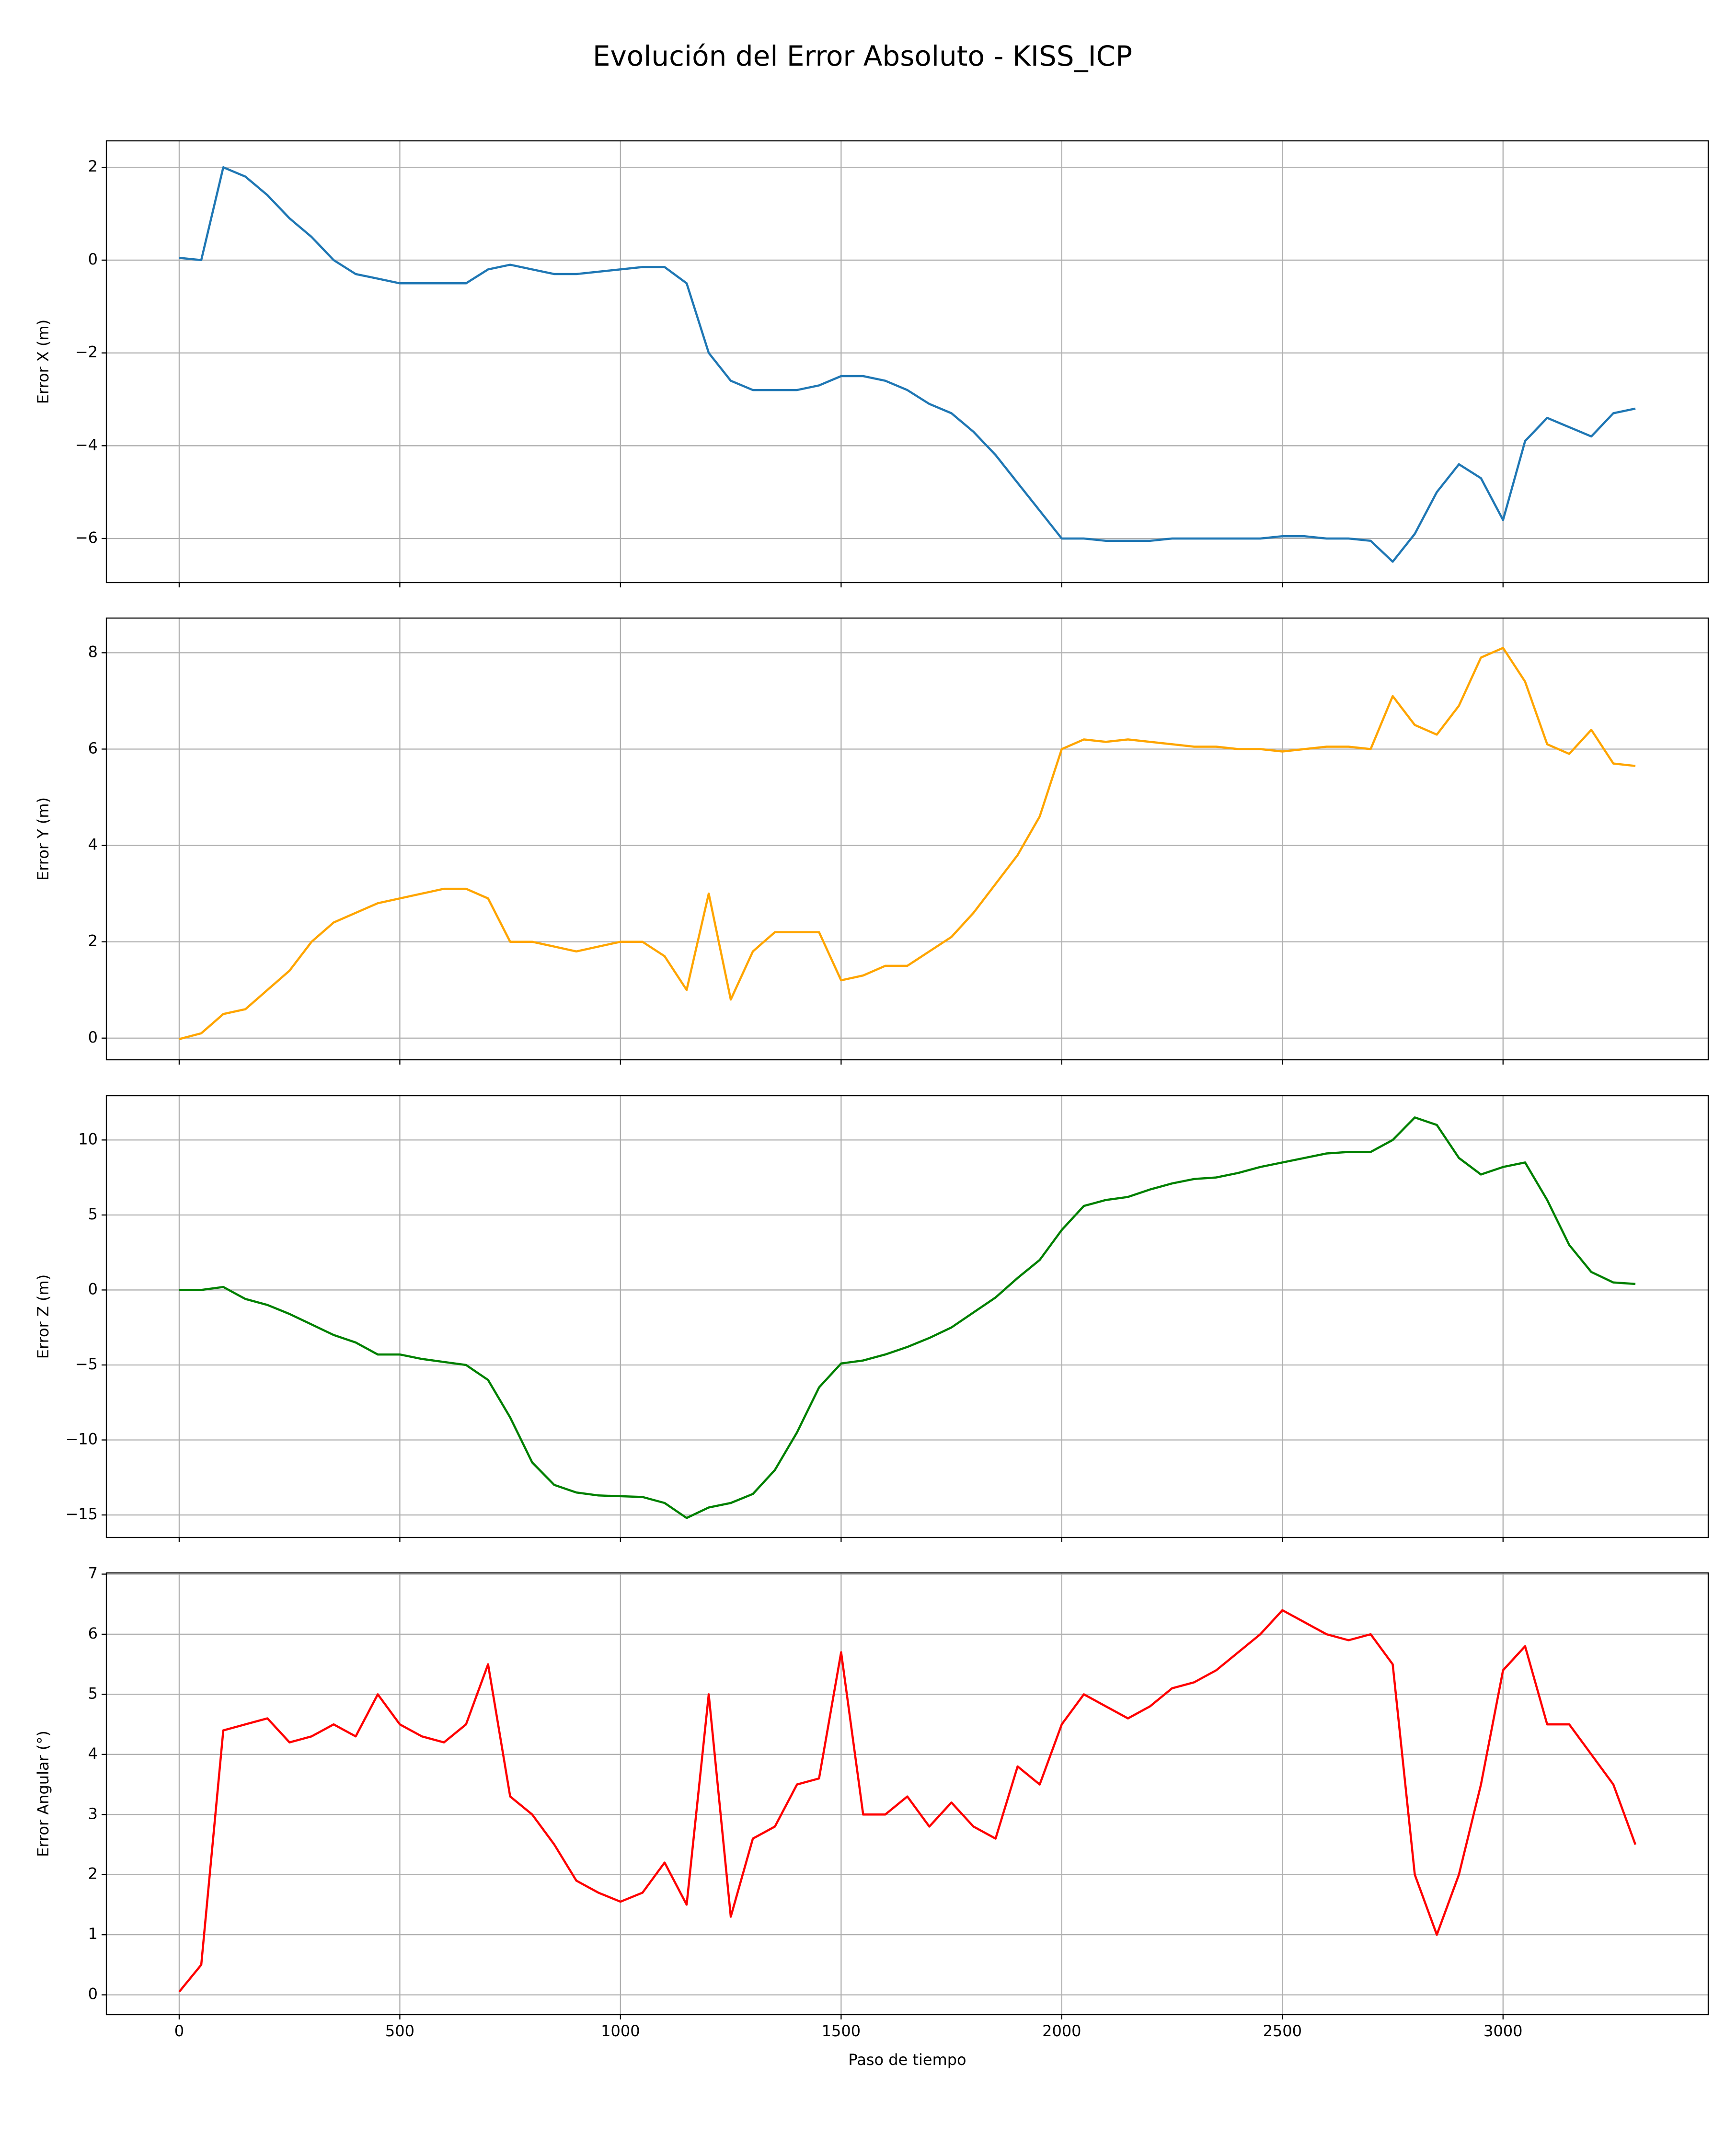 This screenshot has height=2156, width=1725. Describe the element at coordinates (399, 2031) in the screenshot. I see `x-tick-label: 500` at that location.